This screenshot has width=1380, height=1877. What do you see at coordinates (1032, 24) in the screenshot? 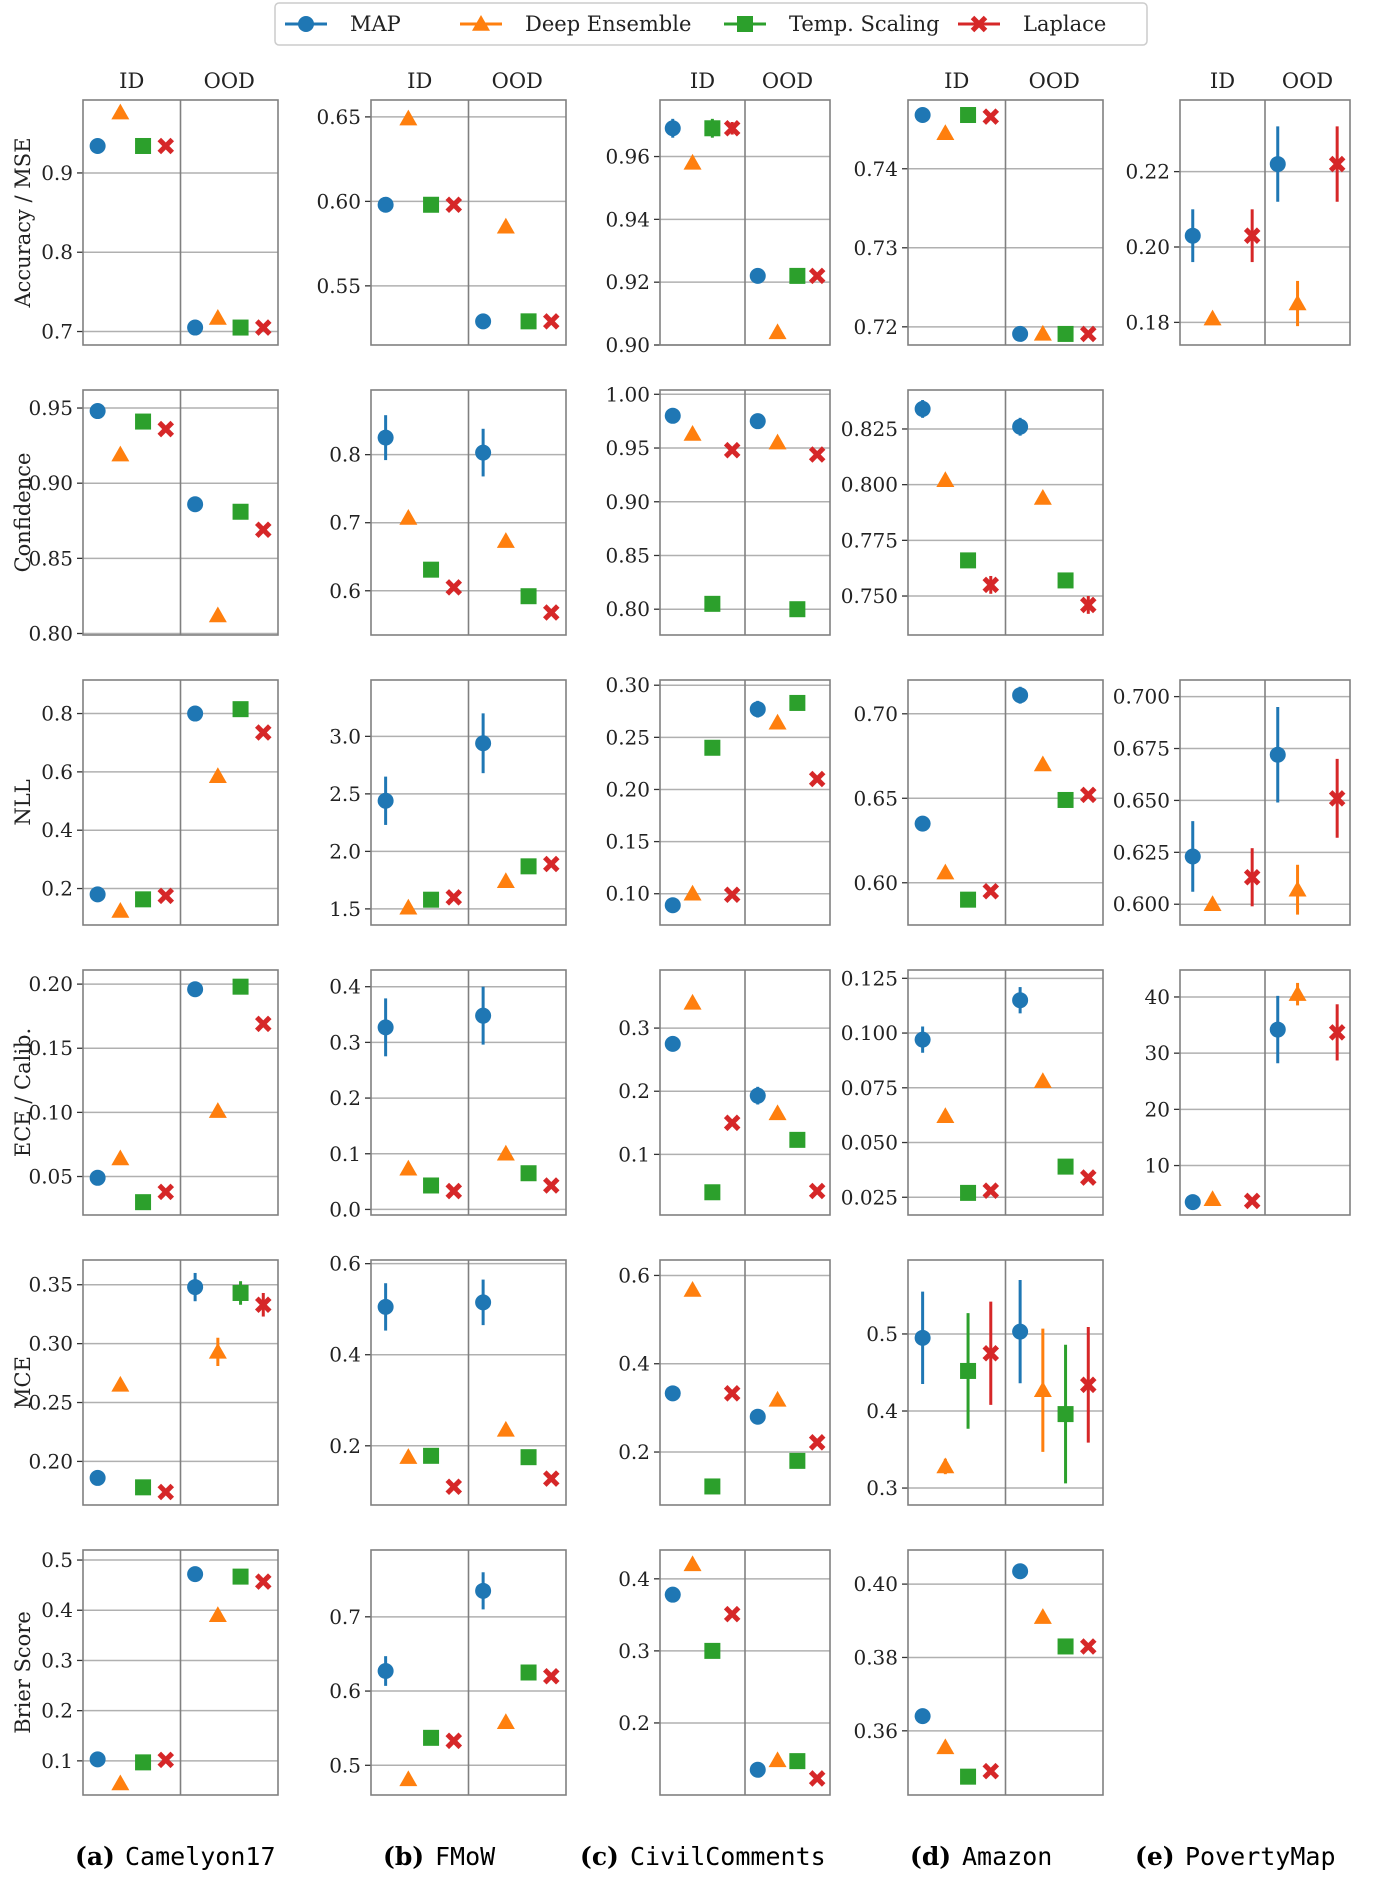
I see `legend-entry-laplace: Laplace` at bounding box center [1032, 24].